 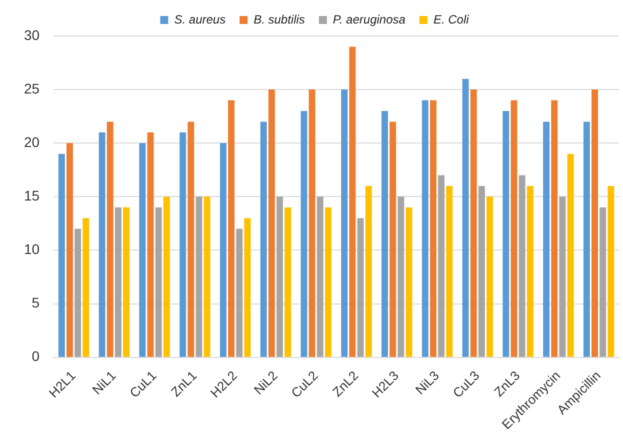 I want to click on y-tick-label: 5, so click(x=36, y=302).